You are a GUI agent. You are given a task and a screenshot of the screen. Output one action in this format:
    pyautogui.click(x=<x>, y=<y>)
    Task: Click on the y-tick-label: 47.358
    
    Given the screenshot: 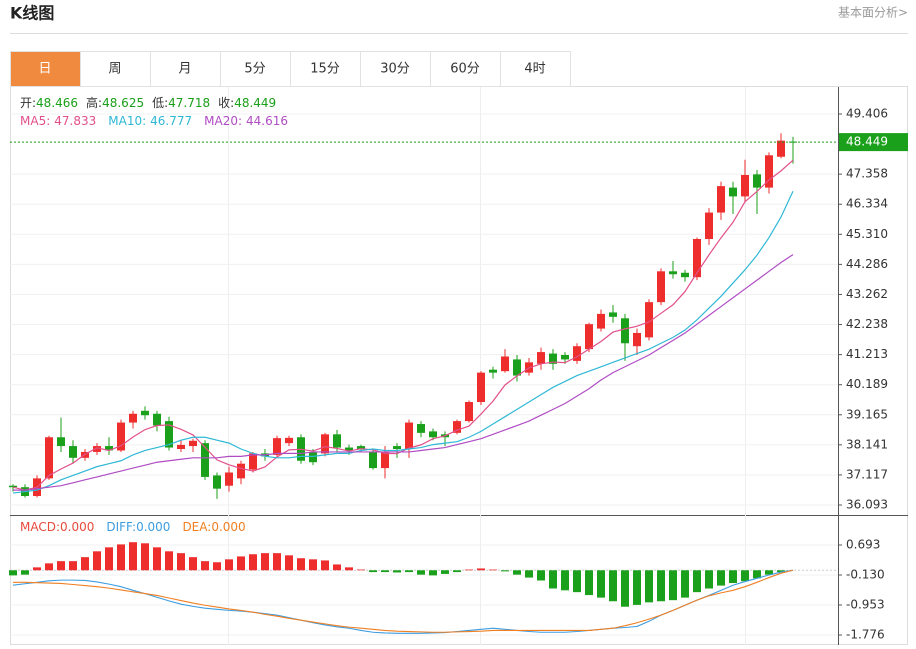 What is the action you would take?
    pyautogui.click(x=867, y=174)
    